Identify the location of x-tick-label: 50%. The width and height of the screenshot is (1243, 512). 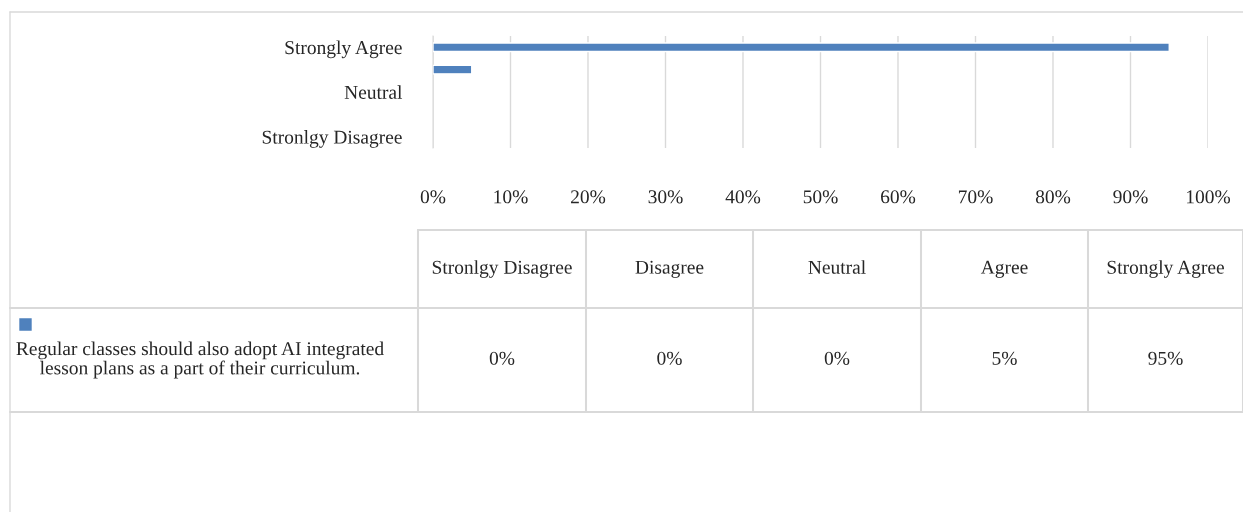
(820, 197).